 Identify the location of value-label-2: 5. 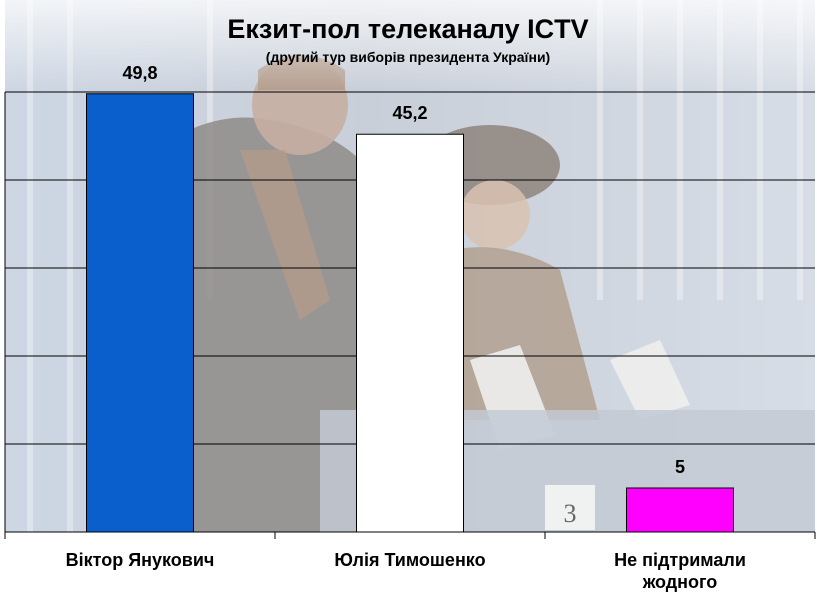
(680, 467).